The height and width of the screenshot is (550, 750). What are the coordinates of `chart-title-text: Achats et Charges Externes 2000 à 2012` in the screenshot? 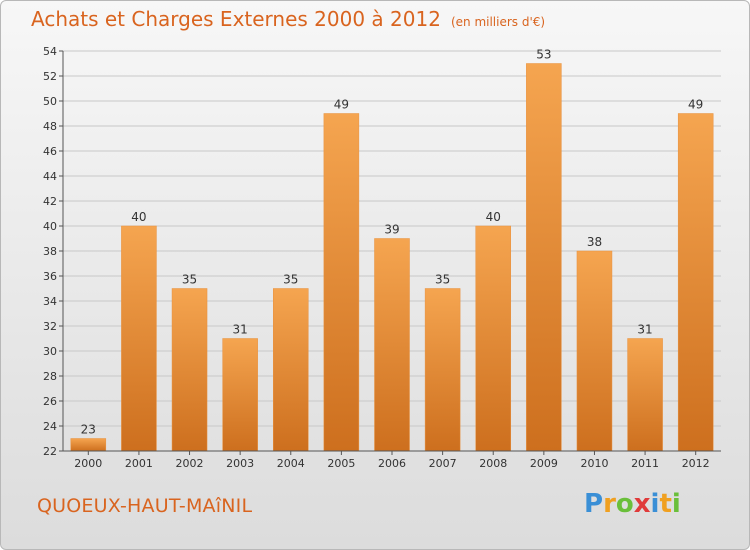 It's located at (236, 19).